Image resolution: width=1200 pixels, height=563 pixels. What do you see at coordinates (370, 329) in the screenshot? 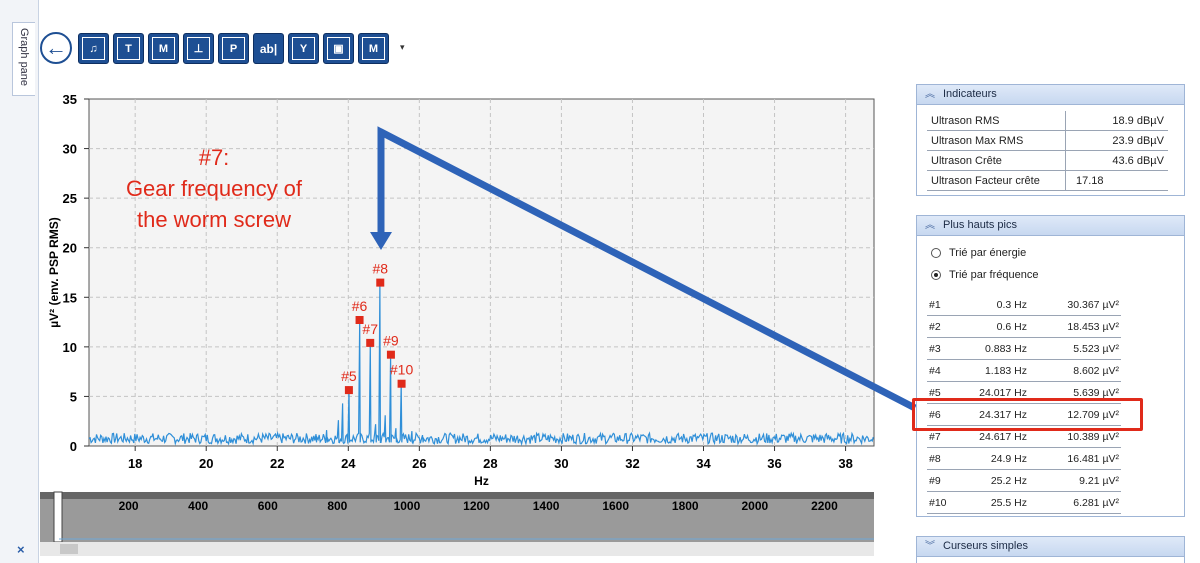
I see `peak-label: #7` at bounding box center [370, 329].